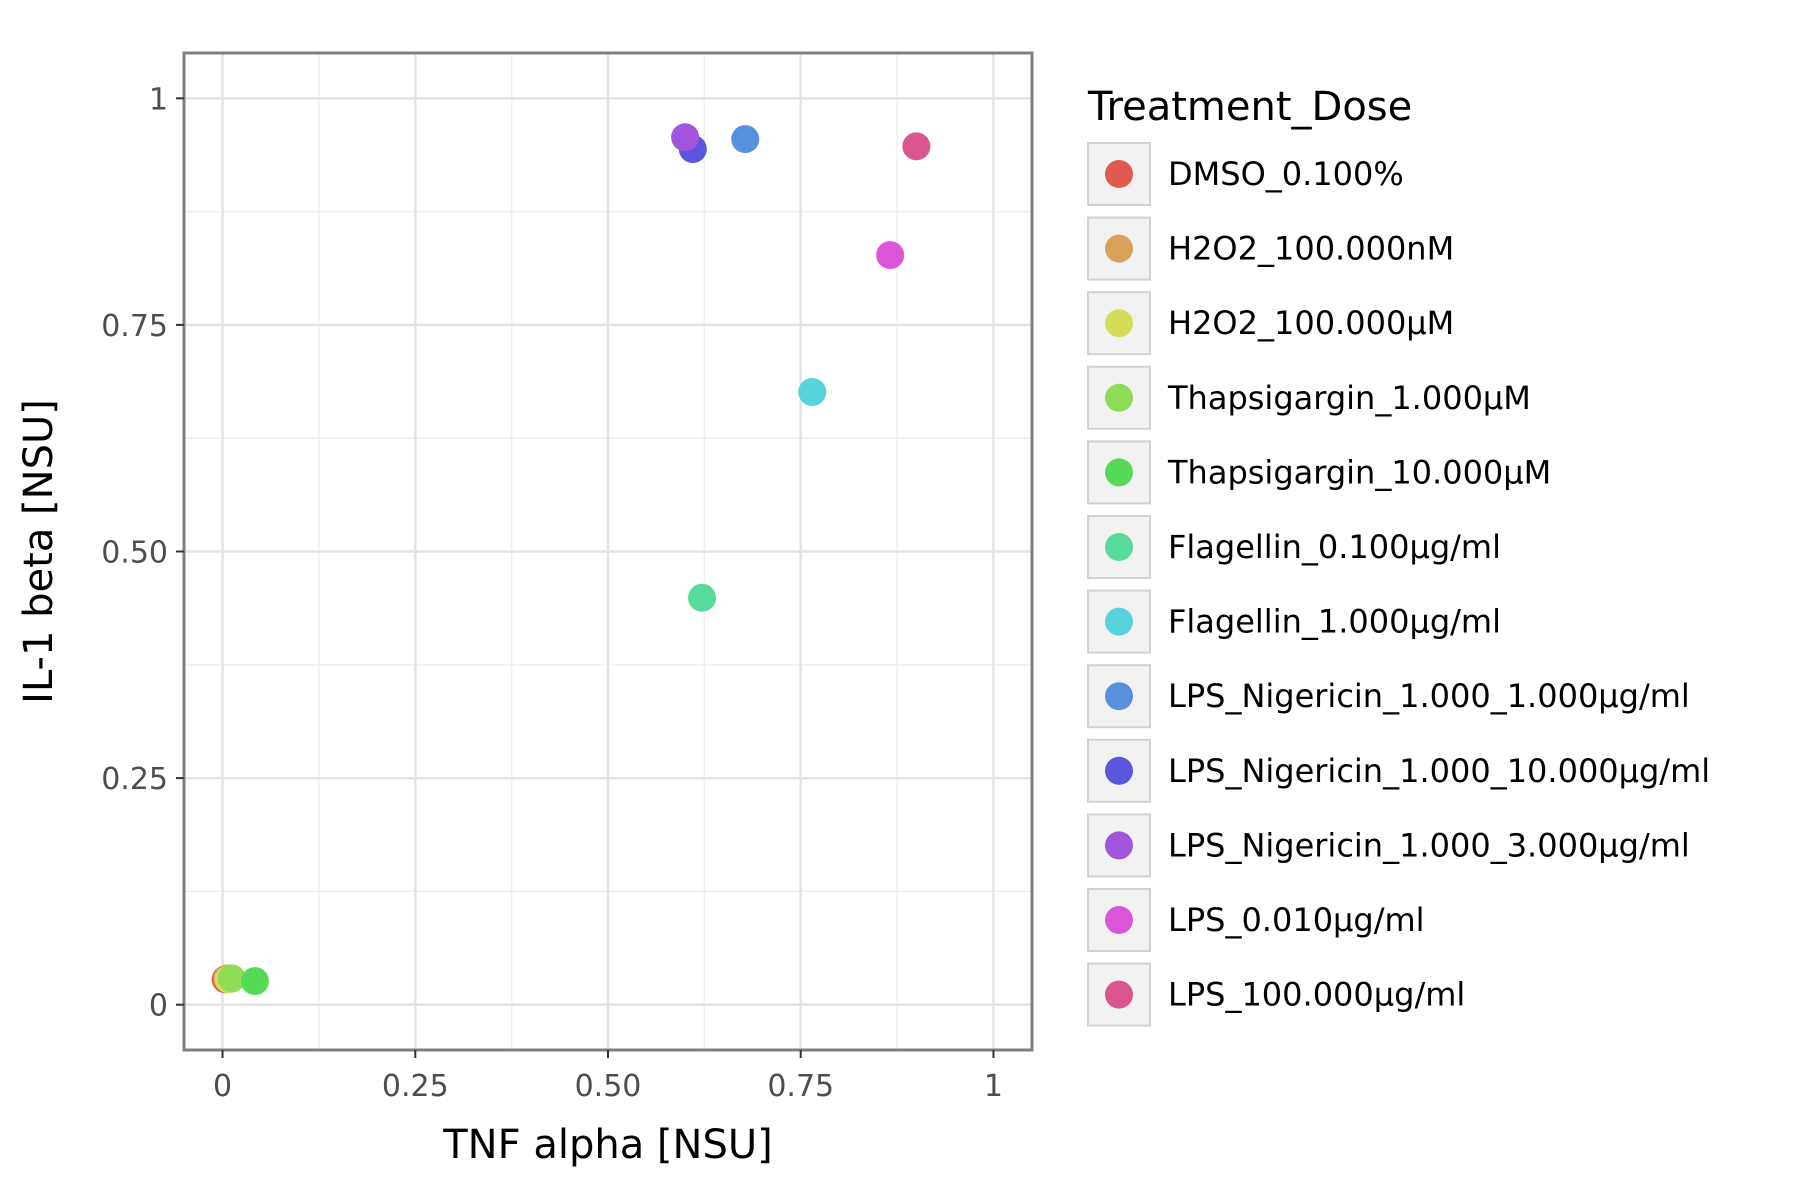  Describe the element at coordinates (607, 1145) in the screenshot. I see `x-axis-title: TNF alpha [NSU]` at that location.